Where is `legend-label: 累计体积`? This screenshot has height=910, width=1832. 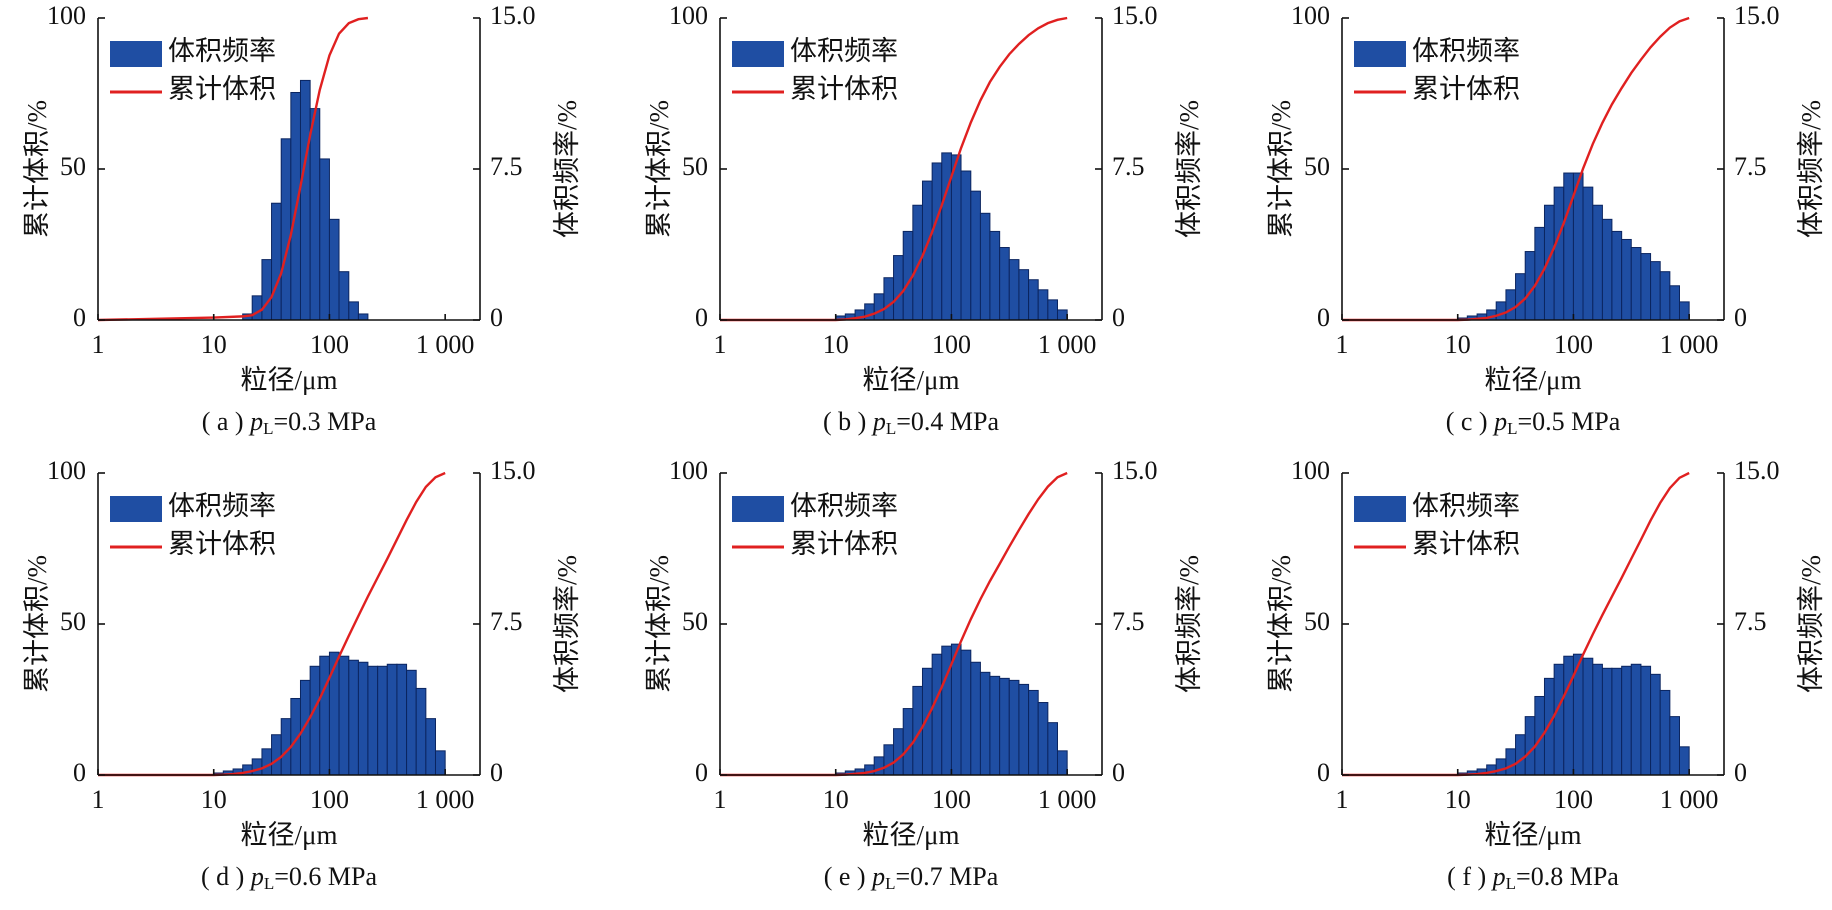
legend-label: 累计体积 is located at coordinates (222, 89).